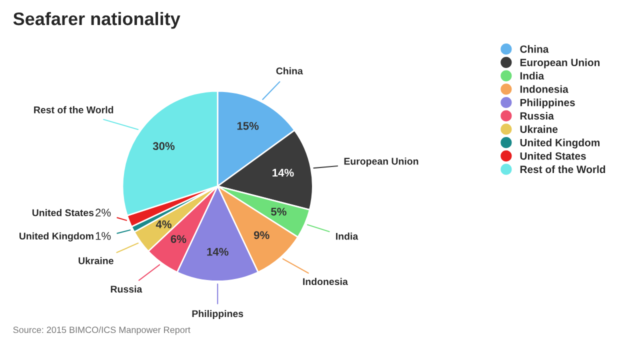 This screenshot has height=358, width=640. Describe the element at coordinates (537, 116) in the screenshot. I see `legend-label: Russia` at that location.